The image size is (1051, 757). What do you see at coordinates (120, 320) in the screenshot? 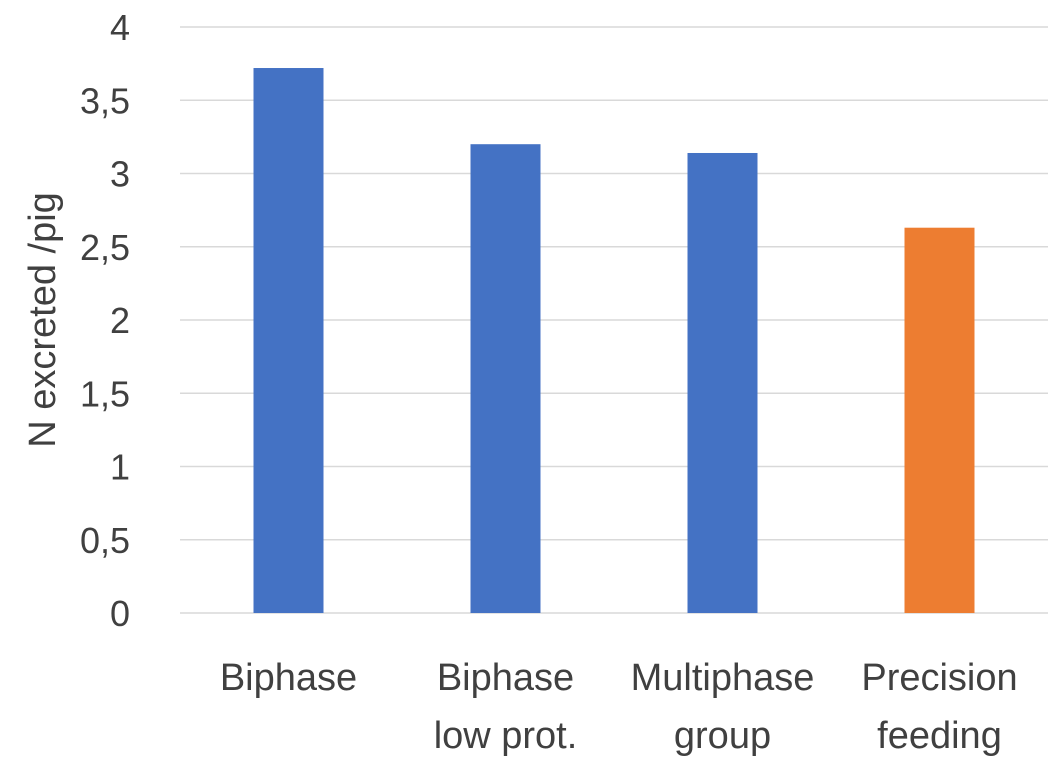
I see `y-tick-label: 2` at bounding box center [120, 320].